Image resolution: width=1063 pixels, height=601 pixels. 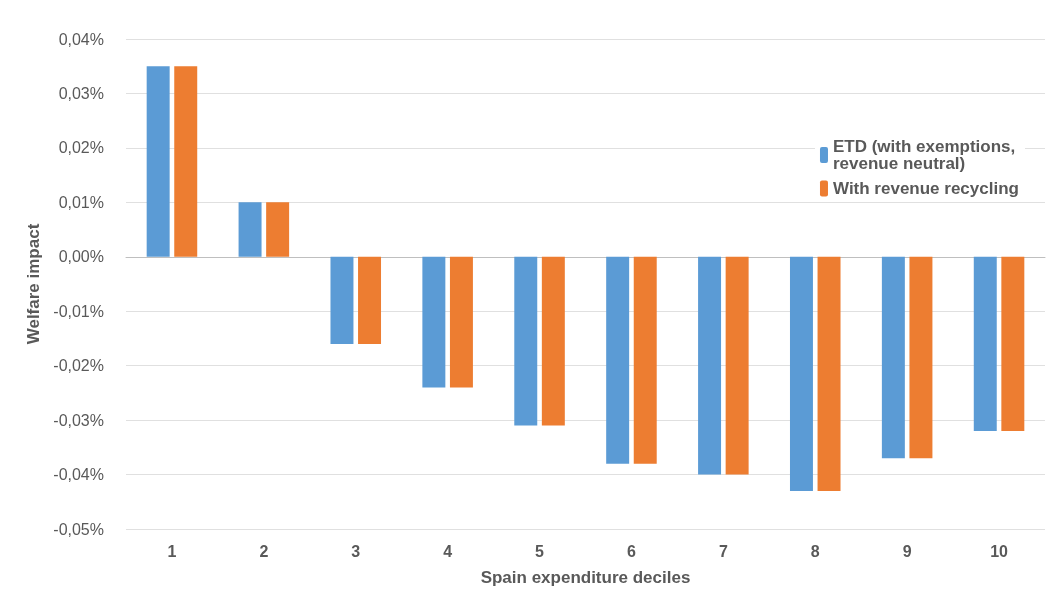 What do you see at coordinates (264, 551) in the screenshot?
I see `x-tick-label: 2` at bounding box center [264, 551].